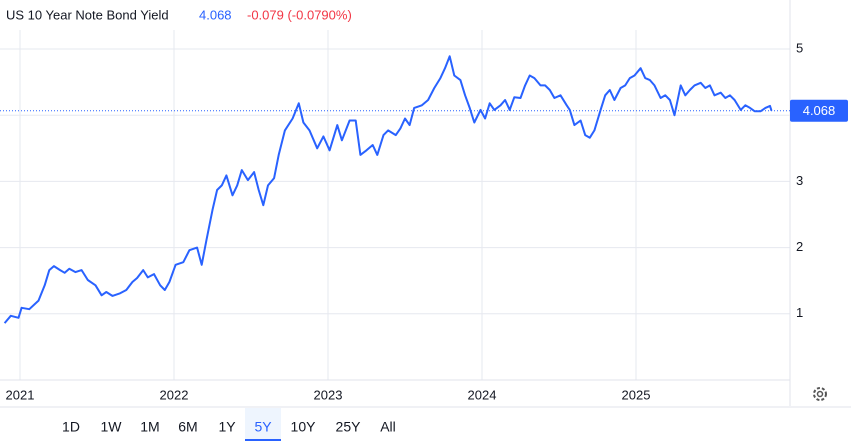 This screenshot has height=441, width=851. I want to click on range-button: 25Y, so click(349, 427).